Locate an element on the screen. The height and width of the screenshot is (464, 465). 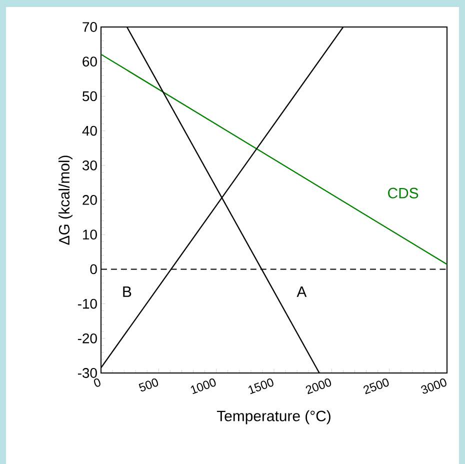
y-tick-label: -30 is located at coordinates (87, 373).